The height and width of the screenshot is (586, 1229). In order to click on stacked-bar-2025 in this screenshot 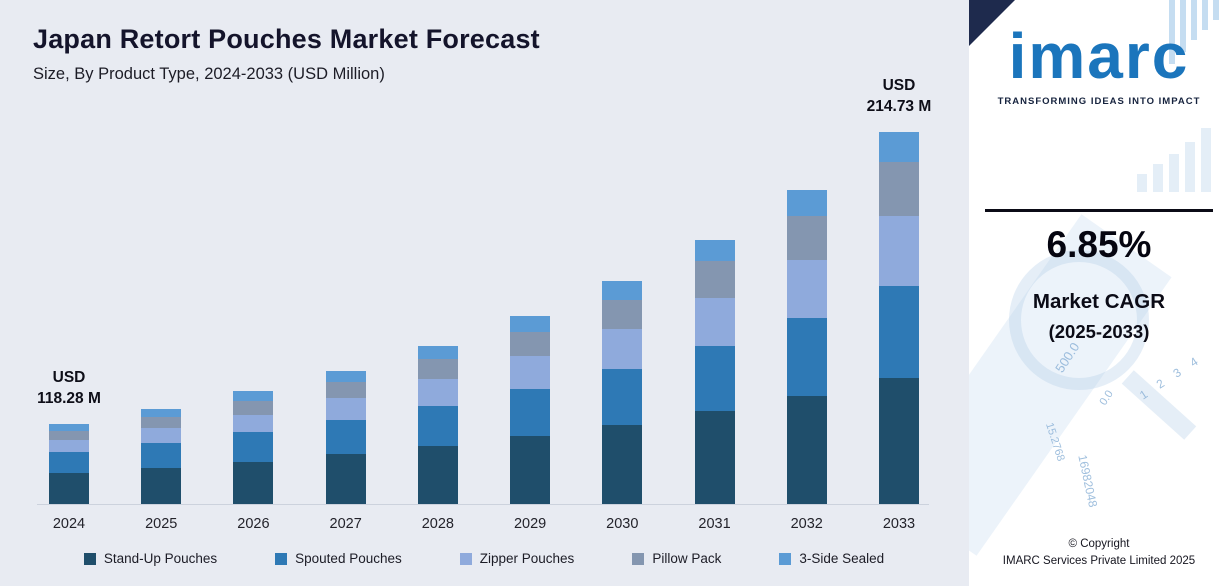, I will do `click(161, 456)`.